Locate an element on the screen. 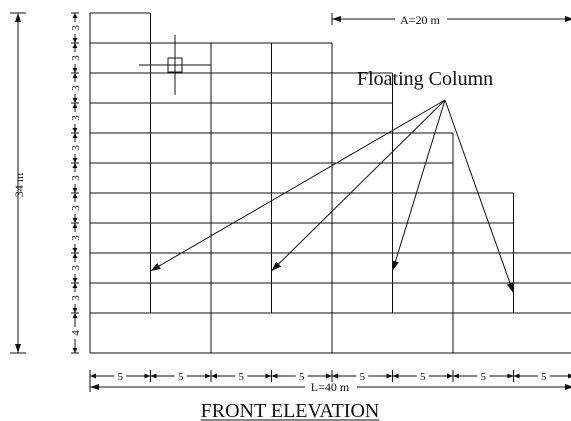 The height and width of the screenshot is (421, 571). total-length-label: L=40 m is located at coordinates (330, 387).